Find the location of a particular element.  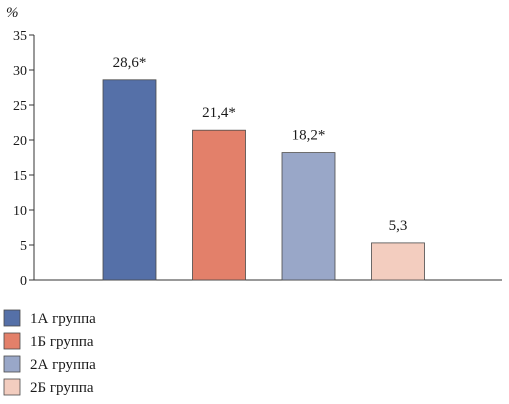

y-tick-label: 25 is located at coordinates (20, 106).